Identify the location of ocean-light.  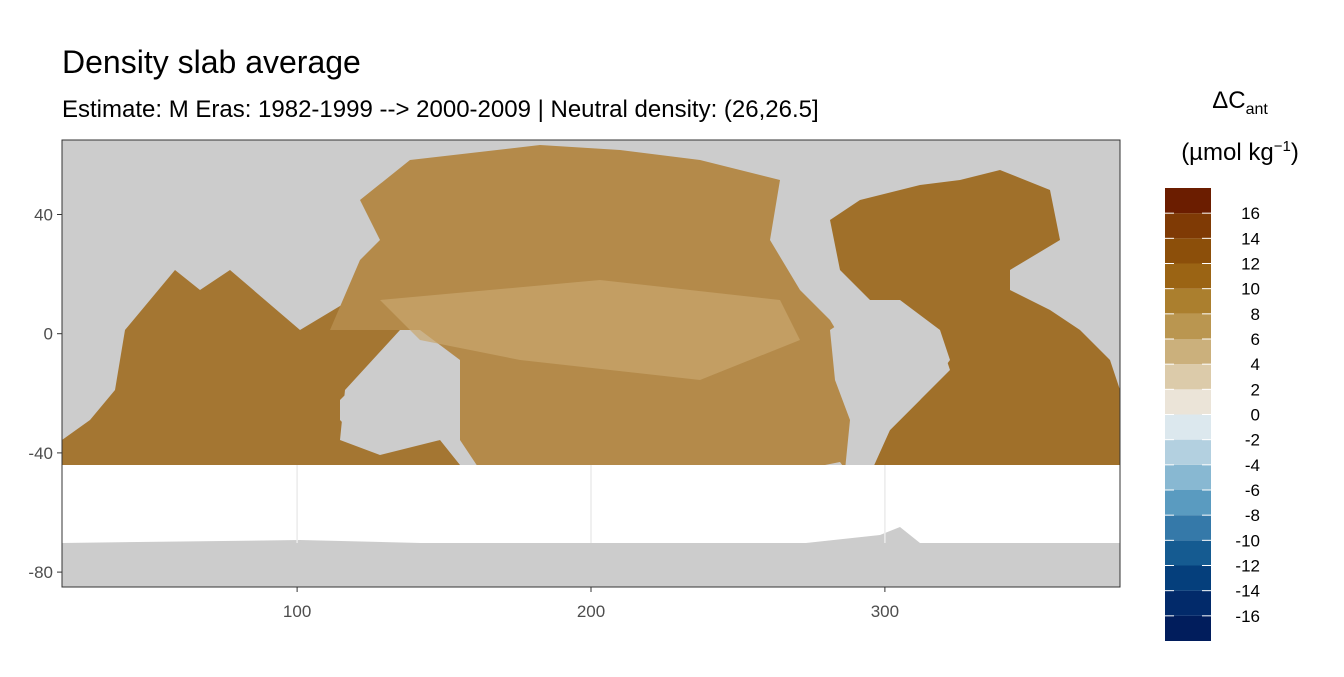
(590, 330).